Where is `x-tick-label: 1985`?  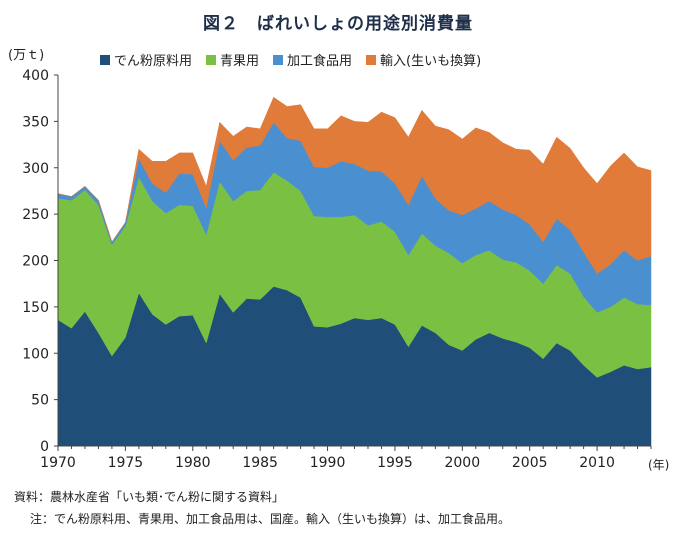
x-tick-label: 1985 is located at coordinates (260, 463).